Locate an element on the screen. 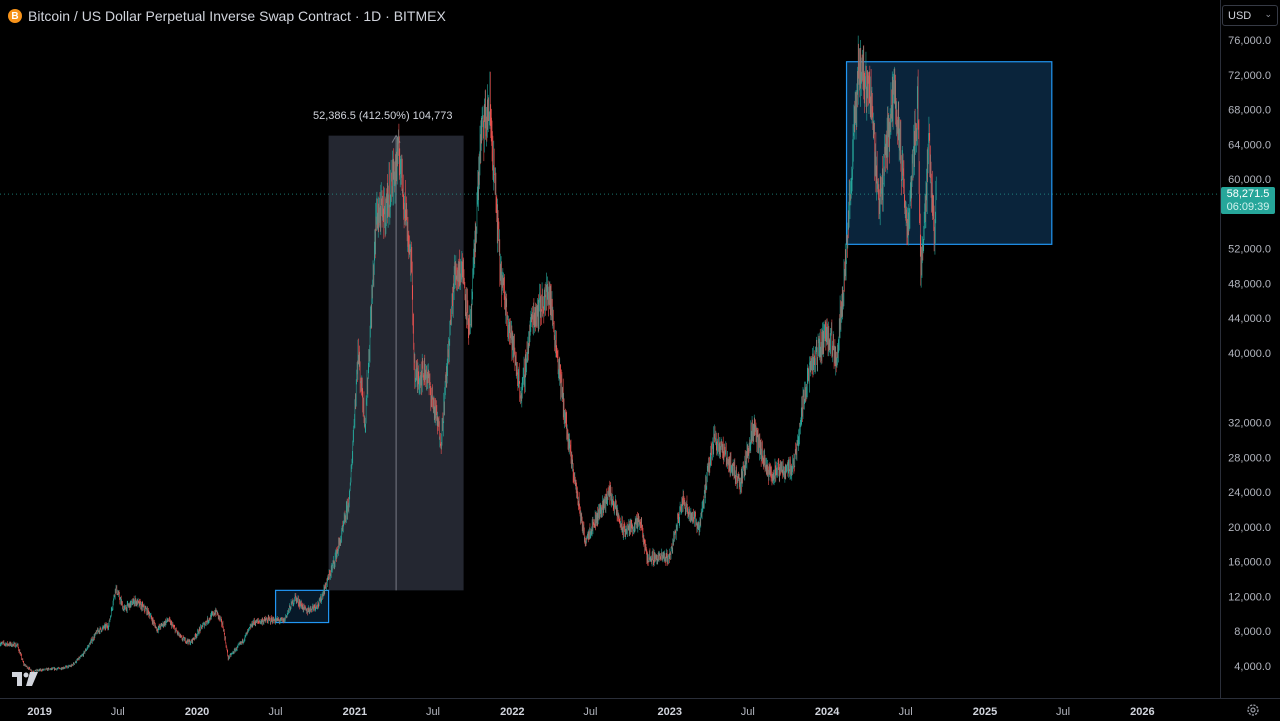 The image size is (1280, 721). y-tick-label: 40,000.0 is located at coordinates (1249, 354).